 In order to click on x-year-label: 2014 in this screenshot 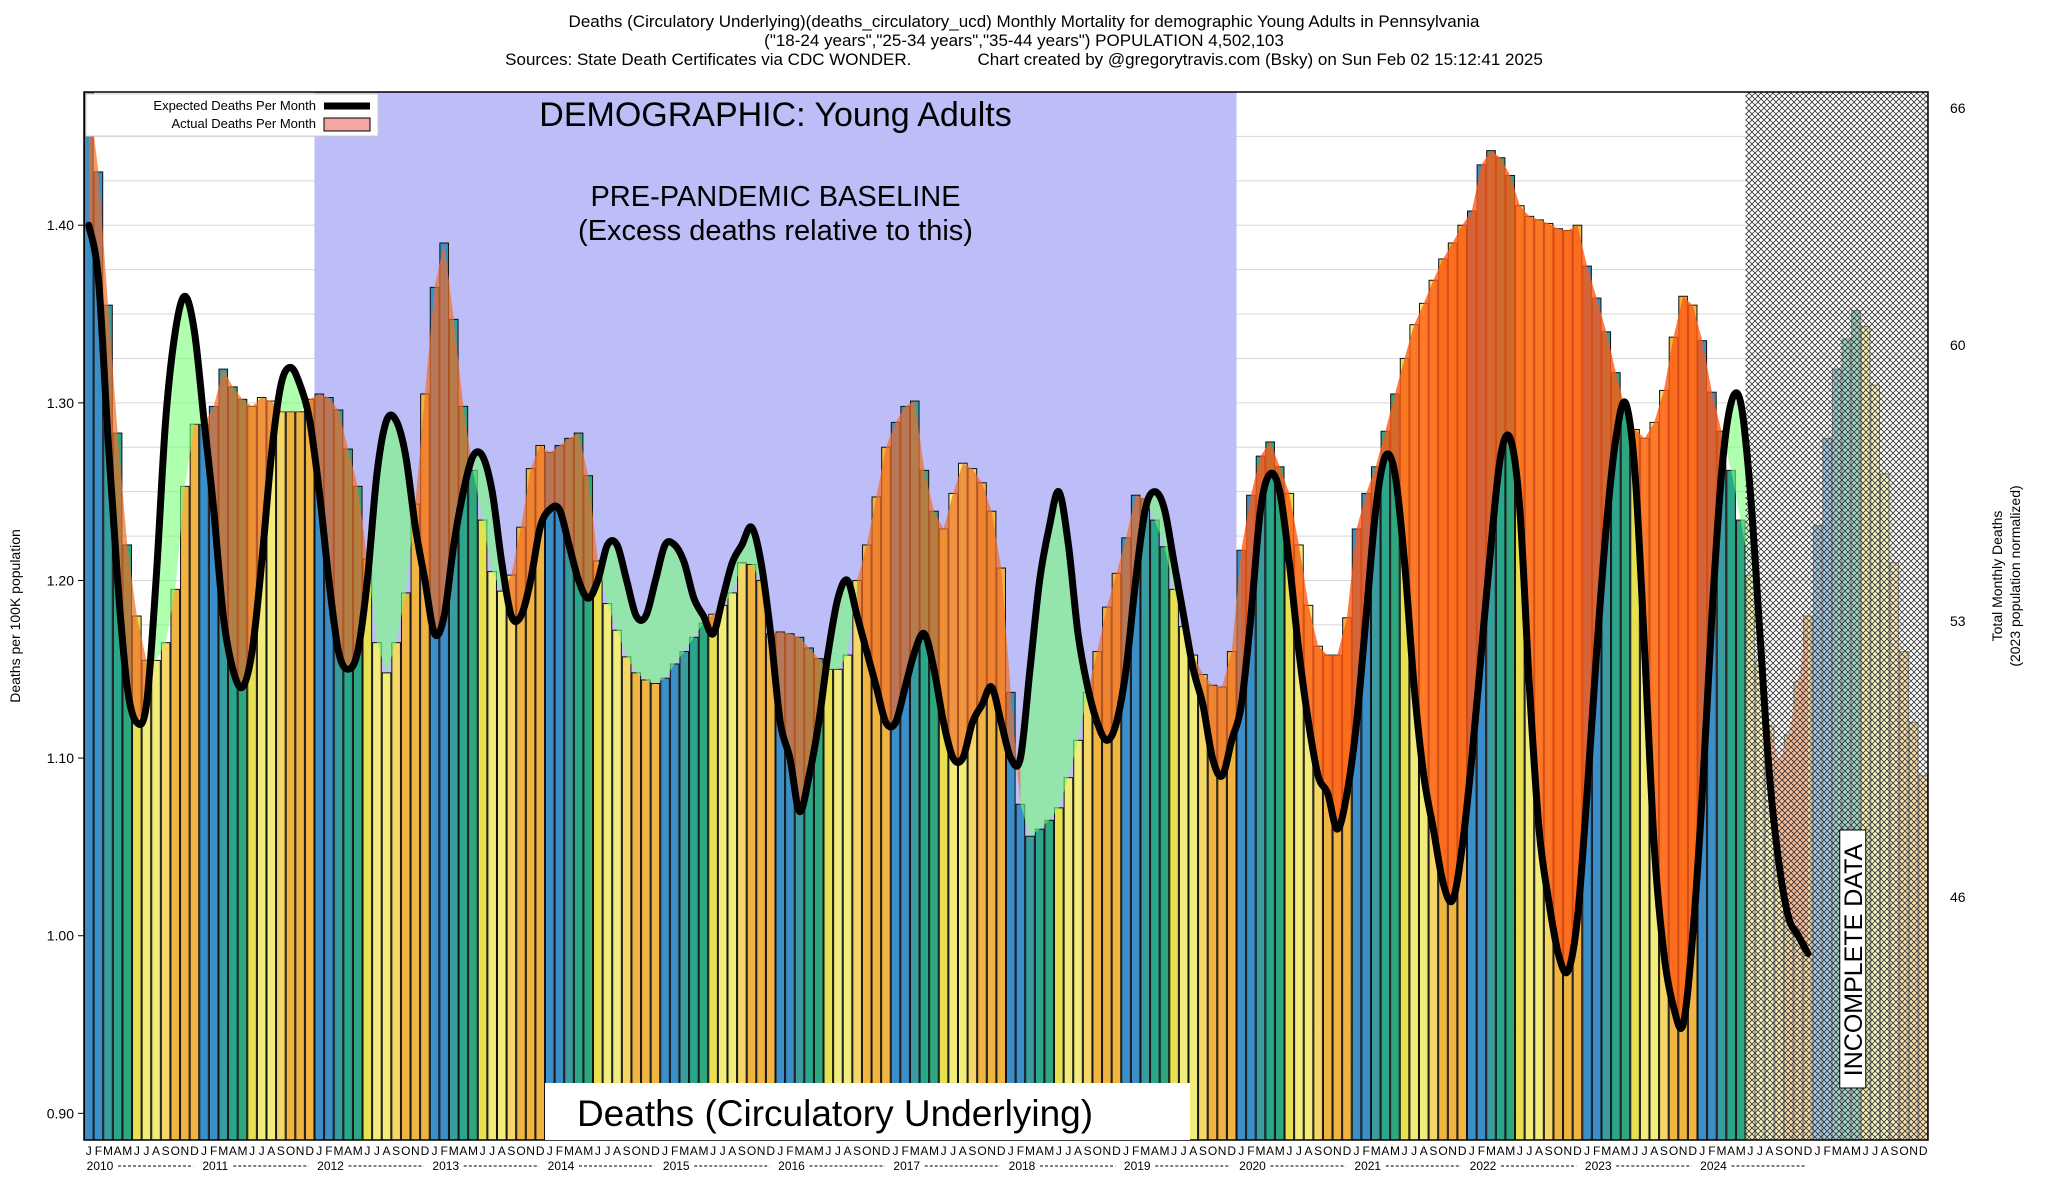, I will do `click(561, 1166)`.